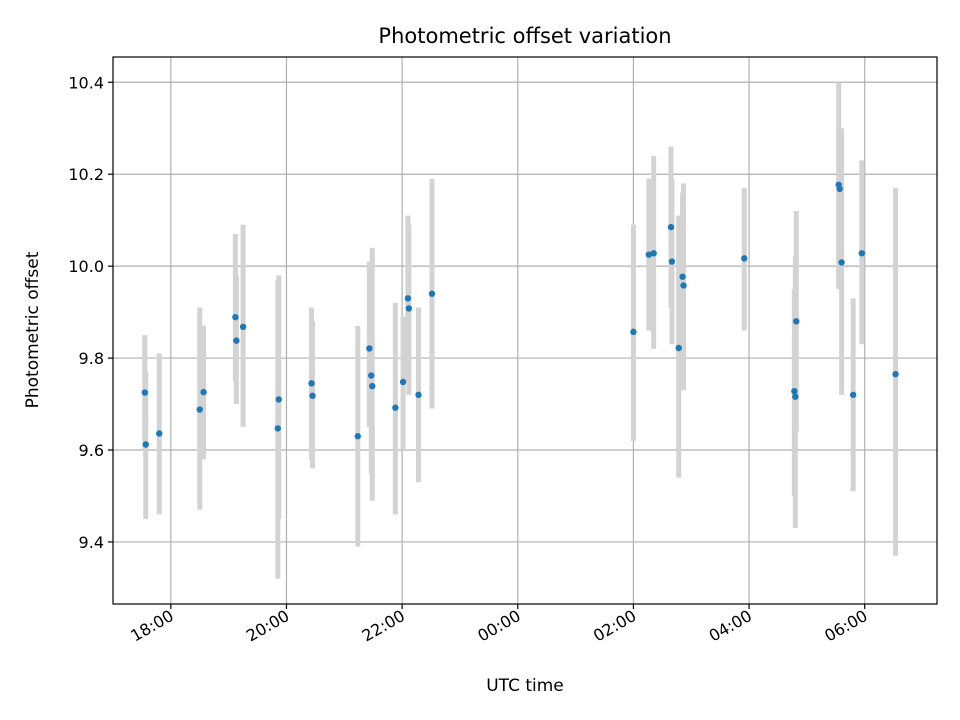 Image resolution: width=960 pixels, height=720 pixels. What do you see at coordinates (86, 82) in the screenshot?
I see `y-tick-label: 10.4` at bounding box center [86, 82].